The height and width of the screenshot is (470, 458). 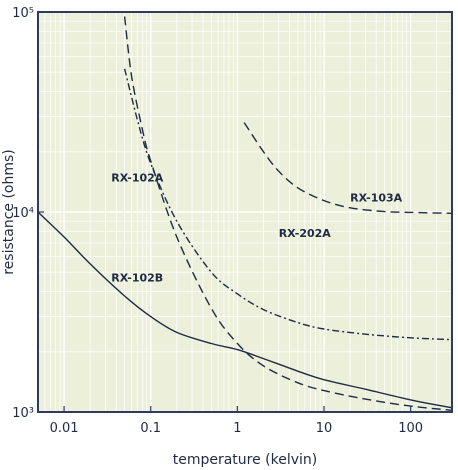 What do you see at coordinates (9, 212) in the screenshot?
I see `y-axis-title: resistance (ohms)` at bounding box center [9, 212].